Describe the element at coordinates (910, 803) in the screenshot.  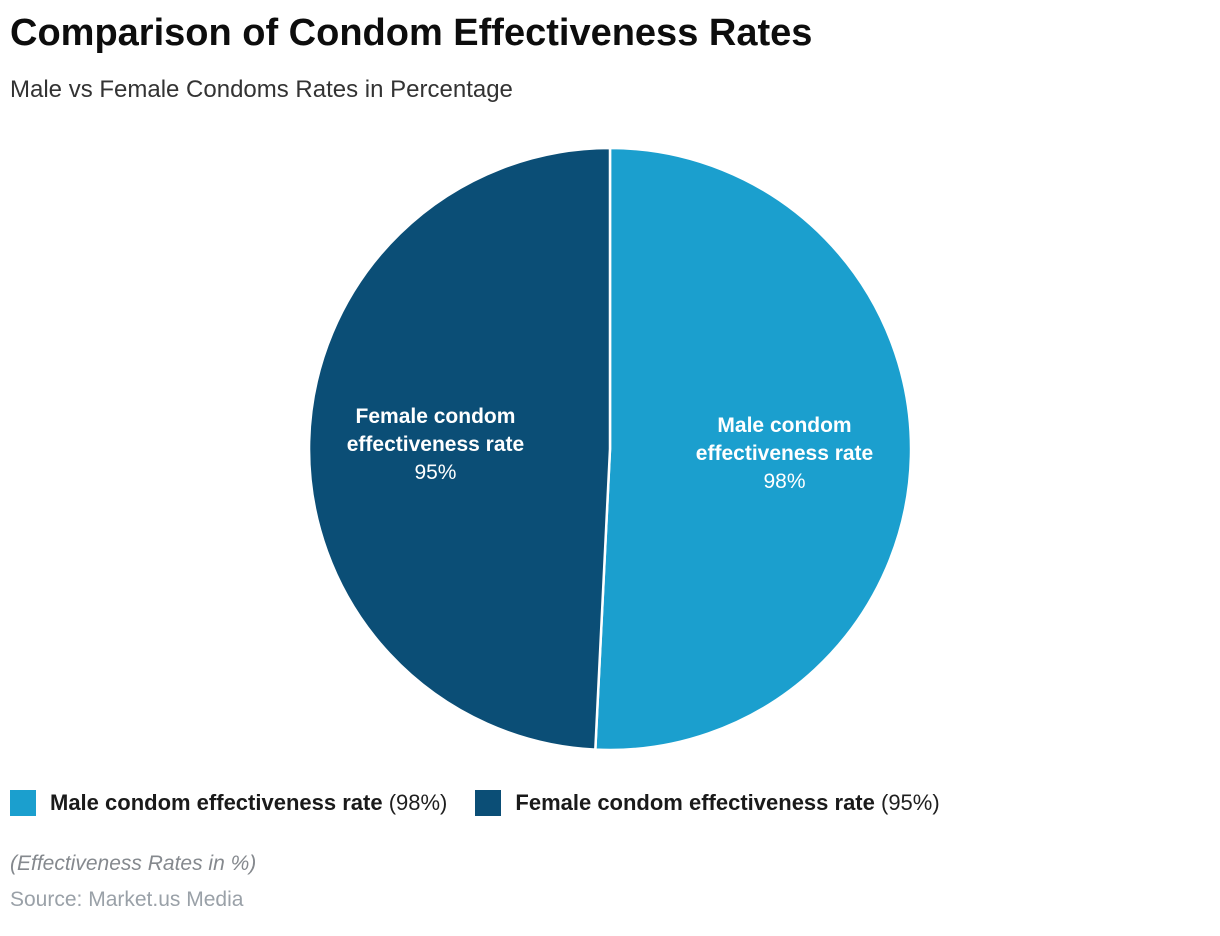
I see `legend-label-female-value: (95%)` at that location.